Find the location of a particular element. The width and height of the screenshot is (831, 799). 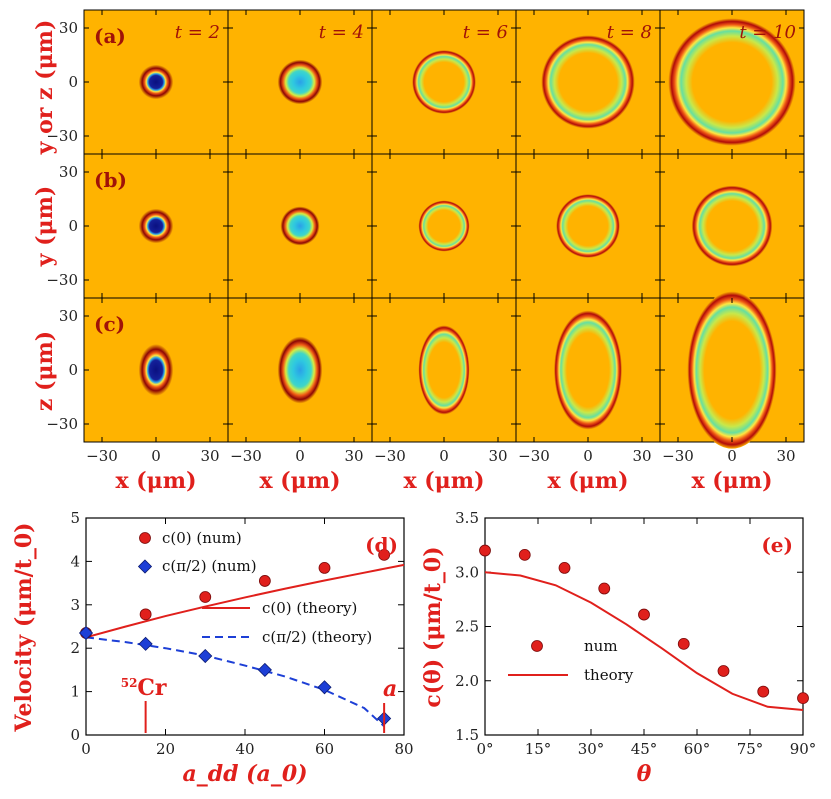

x-tick-label: 45° is located at coordinates (644, 749).